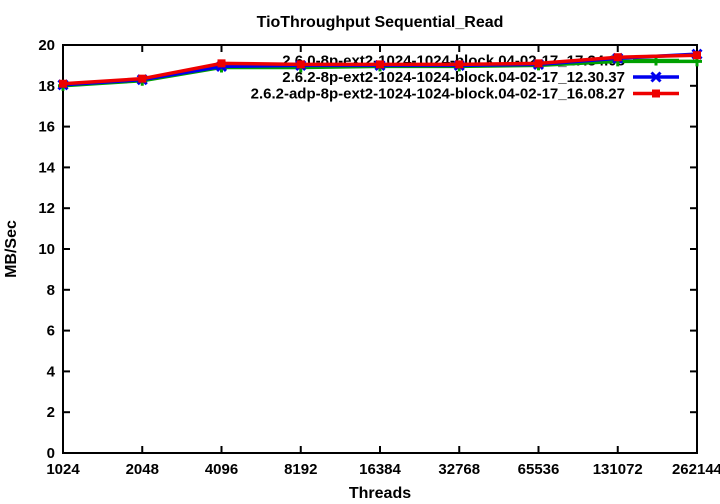 This screenshot has height=504, width=720. What do you see at coordinates (618, 469) in the screenshot?
I see `x-tick-label: 131072` at bounding box center [618, 469].